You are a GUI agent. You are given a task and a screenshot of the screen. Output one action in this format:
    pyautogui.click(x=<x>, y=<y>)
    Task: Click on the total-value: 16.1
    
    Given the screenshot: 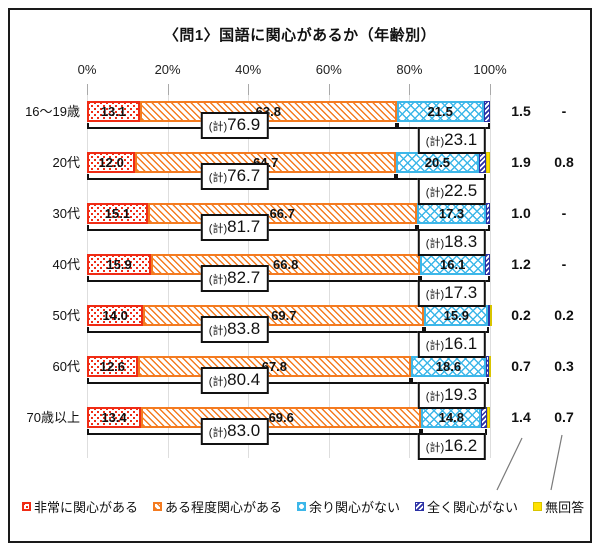 What is the action you would take?
    pyautogui.click(x=461, y=343)
    